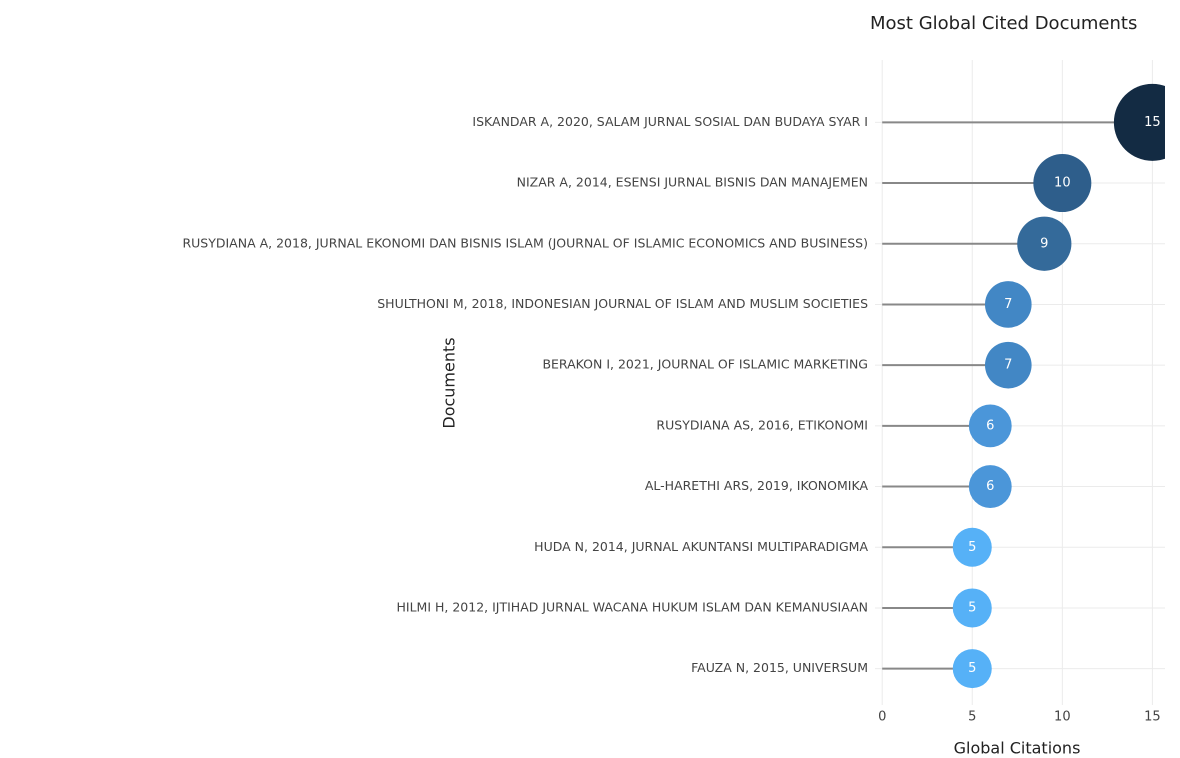 This screenshot has height=758, width=1180. What do you see at coordinates (757, 485) in the screenshot?
I see `y-tick-label: AL-HARETHI ARS, 2019, IKONOMIKA` at bounding box center [757, 485].